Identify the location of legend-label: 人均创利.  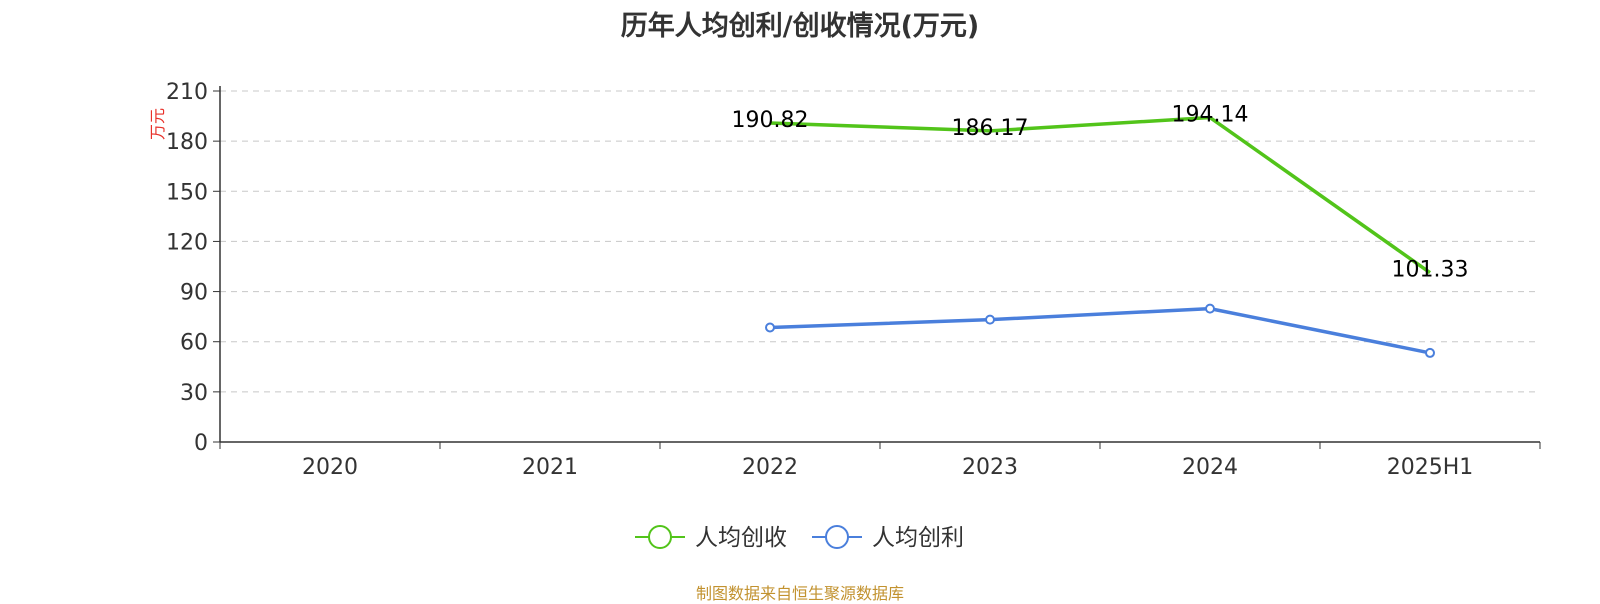
(918, 538).